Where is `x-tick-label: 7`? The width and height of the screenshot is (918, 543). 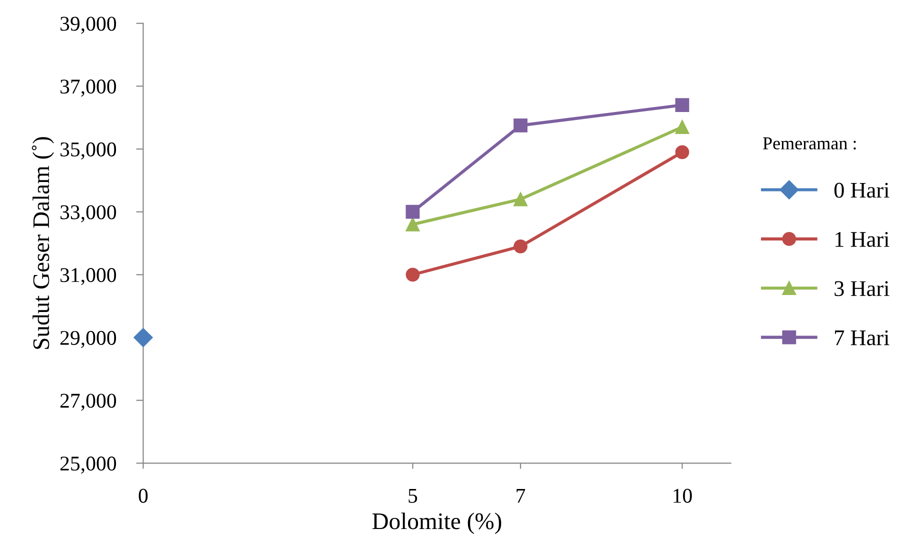
x-tick-label: 7 is located at coordinates (521, 495).